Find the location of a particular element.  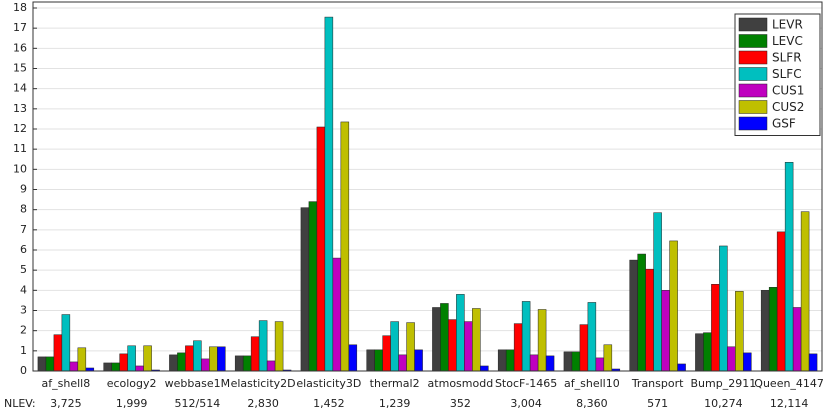

row-value: 3,725 is located at coordinates (66, 403).